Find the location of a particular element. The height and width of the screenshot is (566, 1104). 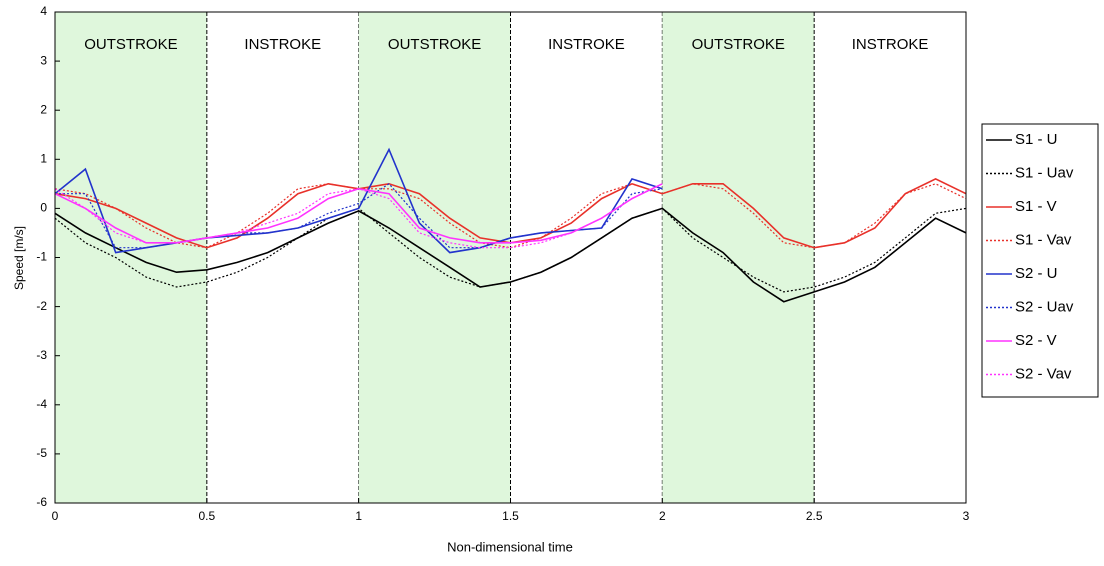

y-tick-label: -1 is located at coordinates (41, 257).